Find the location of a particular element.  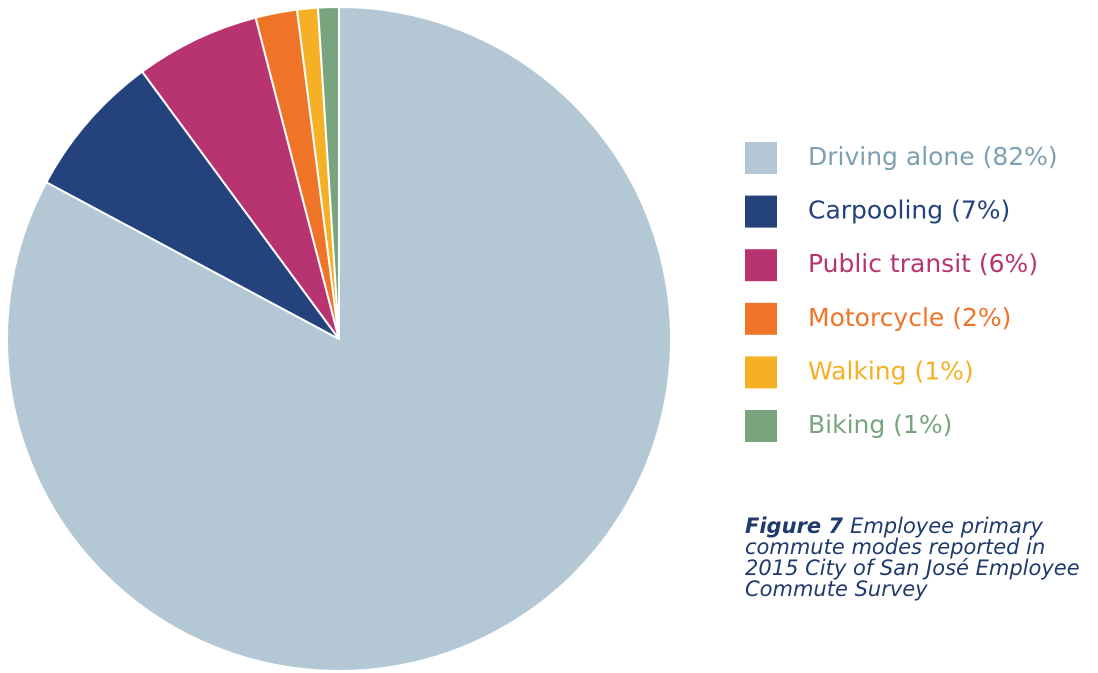

legend-label: Biking (1%) is located at coordinates (880, 424).